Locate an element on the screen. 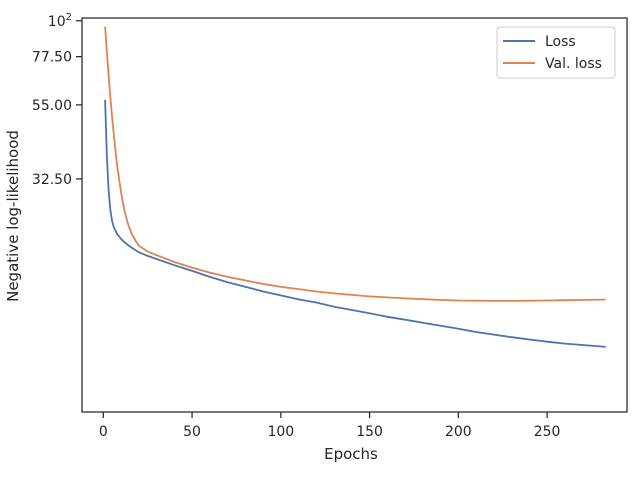 The width and height of the screenshot is (640, 480). y-tick-label: 102 is located at coordinates (60, 21).